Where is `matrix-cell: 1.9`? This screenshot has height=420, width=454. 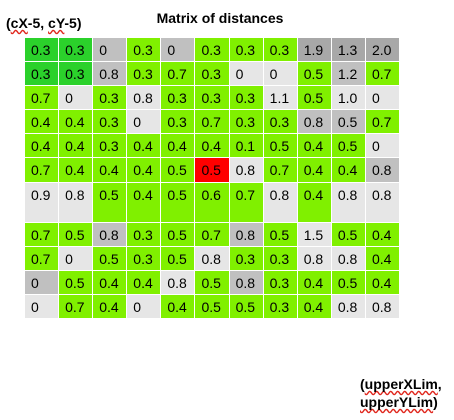
matrix-cell: 1.9 is located at coordinates (314, 50).